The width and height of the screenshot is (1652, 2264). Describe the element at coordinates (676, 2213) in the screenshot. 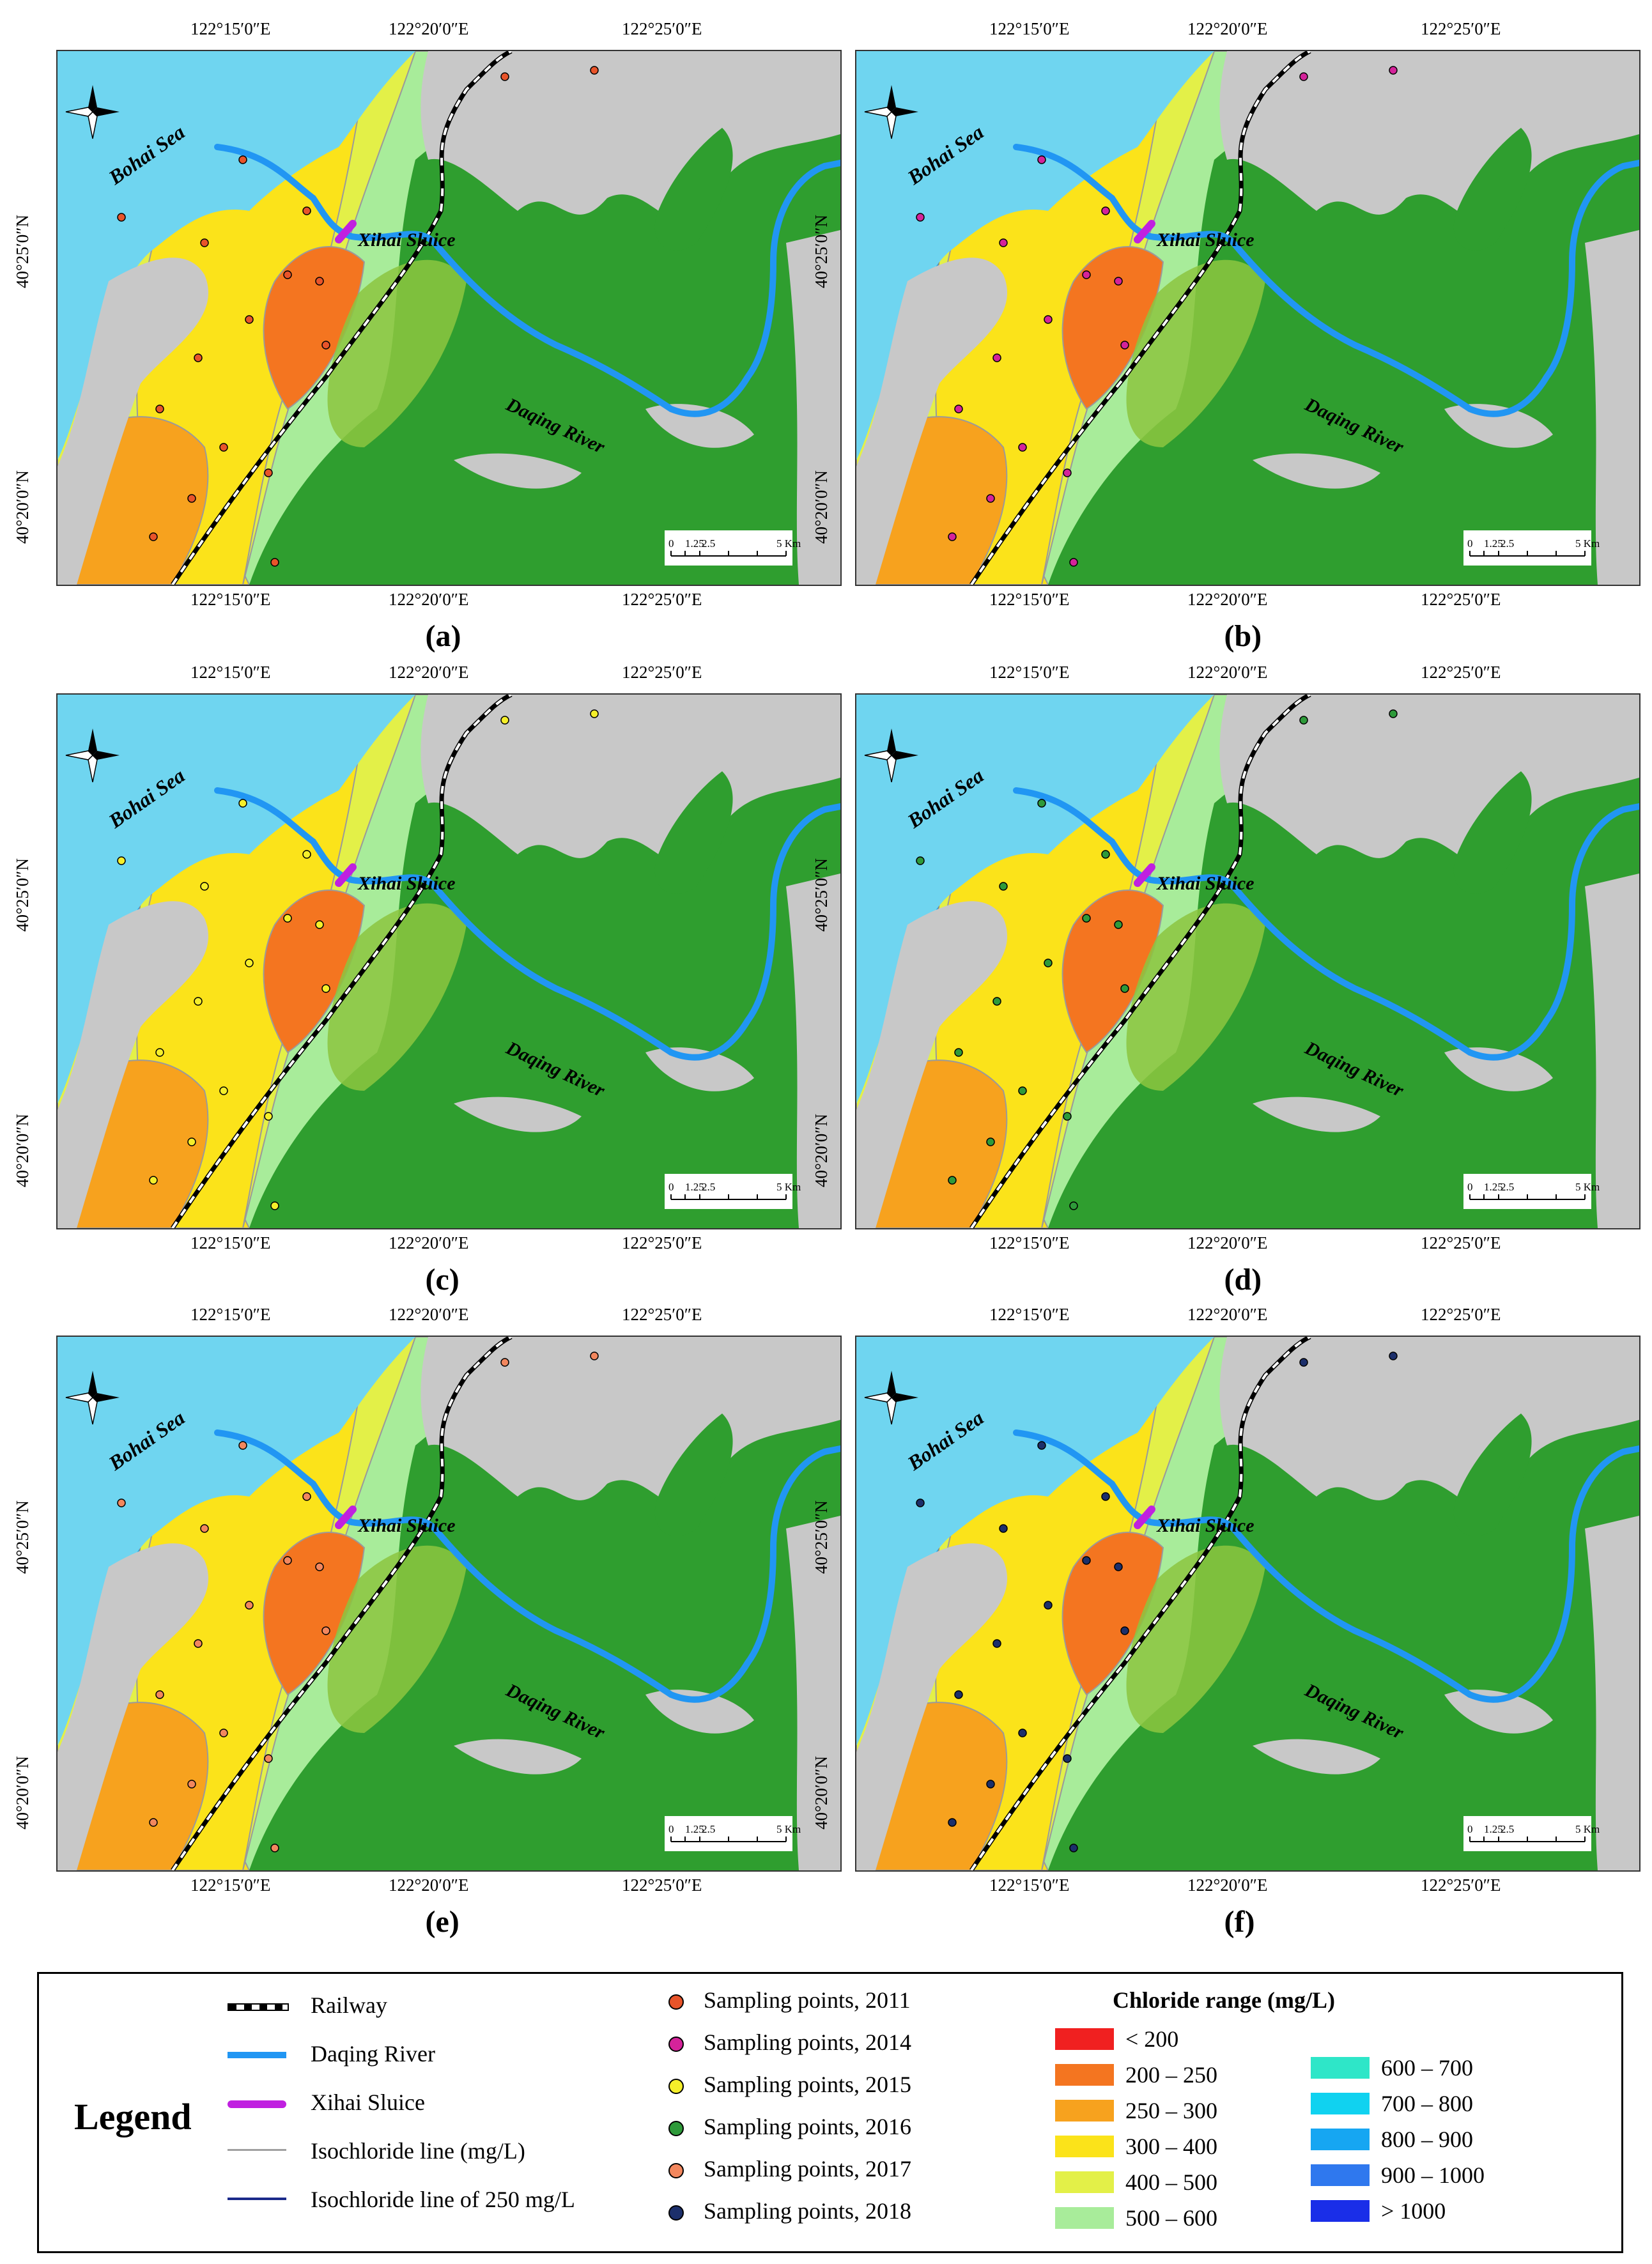

I see `sampling-point-icon` at that location.